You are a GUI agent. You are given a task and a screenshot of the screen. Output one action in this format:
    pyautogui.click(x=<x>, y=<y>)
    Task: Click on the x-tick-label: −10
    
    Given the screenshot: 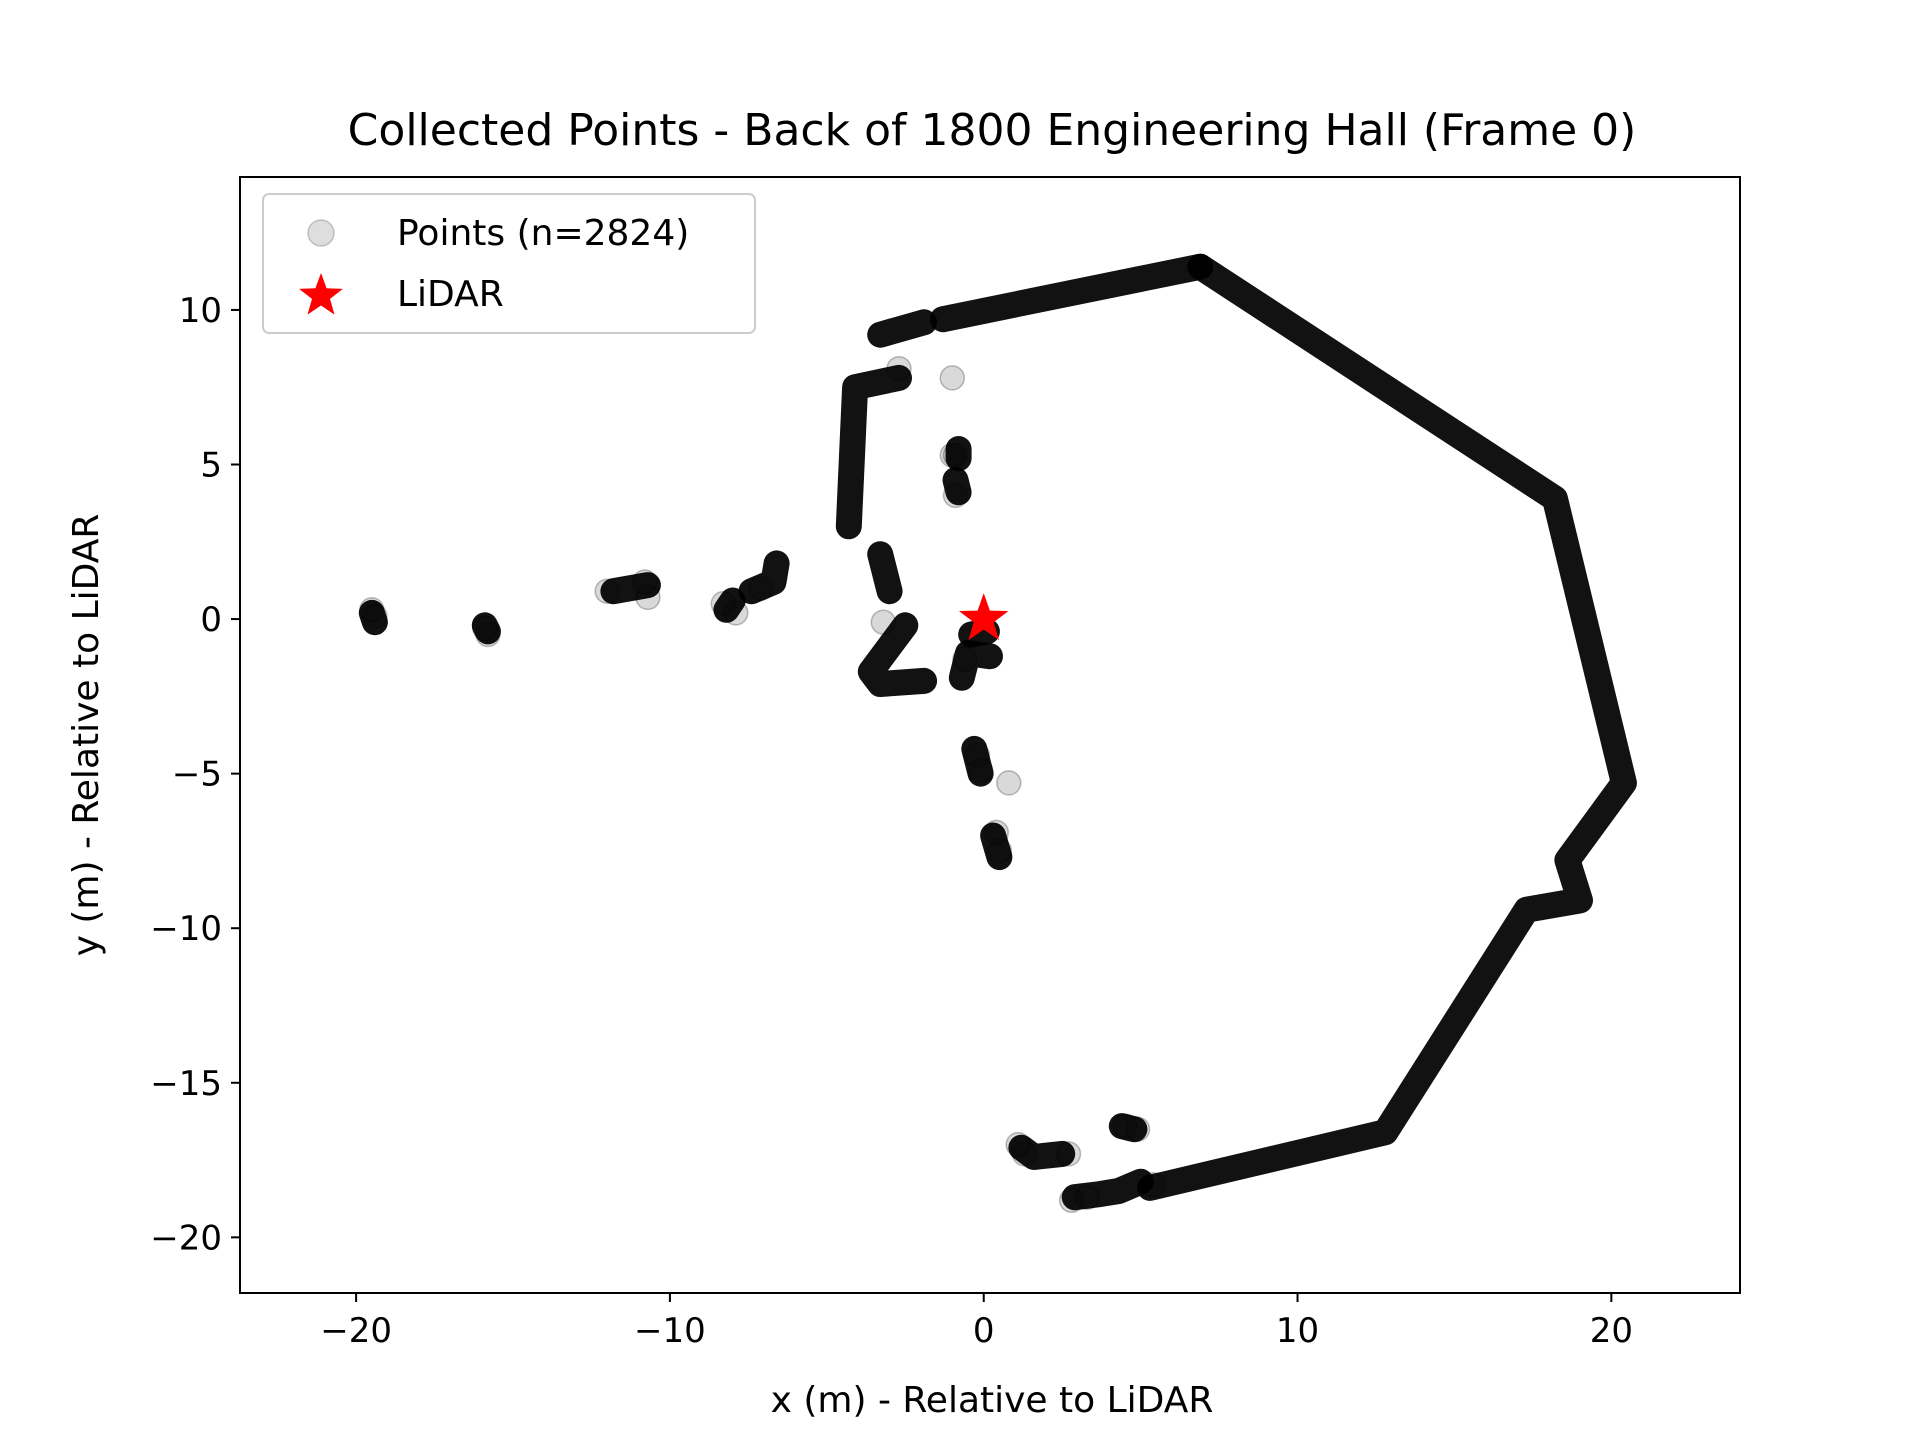 What is the action you would take?
    pyautogui.click(x=670, y=1331)
    